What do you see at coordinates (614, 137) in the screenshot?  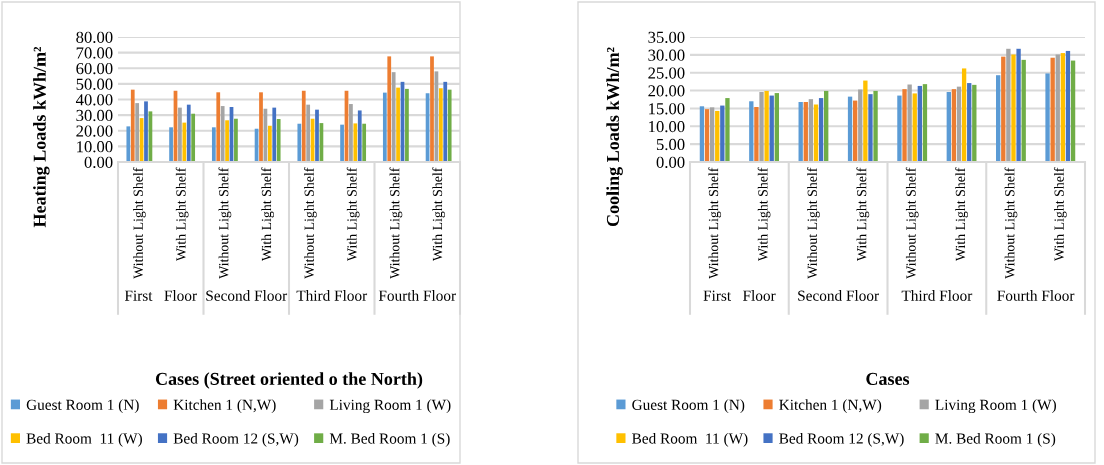 I see `y-axis-title: Cooling Loads kWh/m²` at bounding box center [614, 137].